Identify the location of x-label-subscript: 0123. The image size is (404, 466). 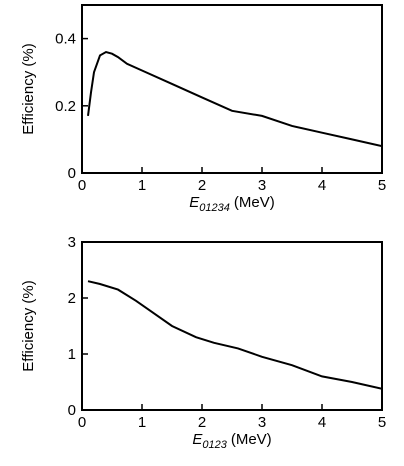
(214, 445).